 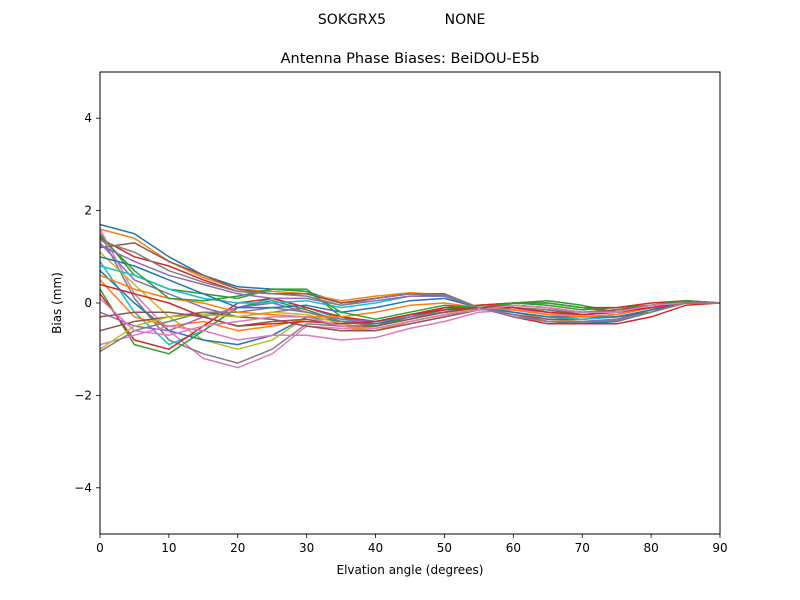 What do you see at coordinates (465, 20) in the screenshot?
I see `suptitle-radome: NONE` at bounding box center [465, 20].